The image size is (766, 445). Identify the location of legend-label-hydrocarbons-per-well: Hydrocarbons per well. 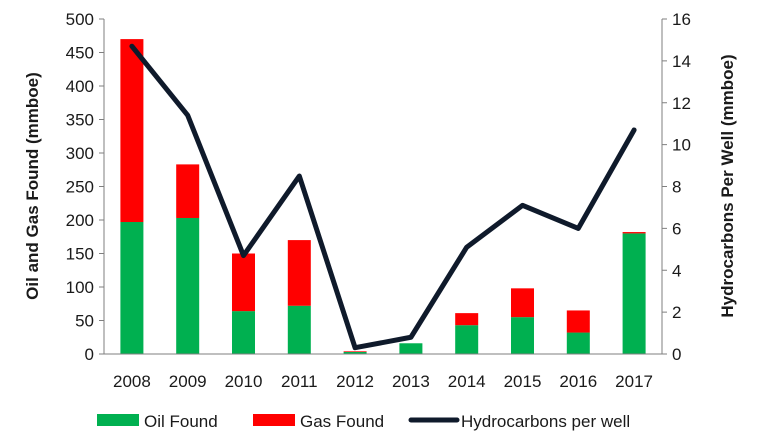
(545, 421).